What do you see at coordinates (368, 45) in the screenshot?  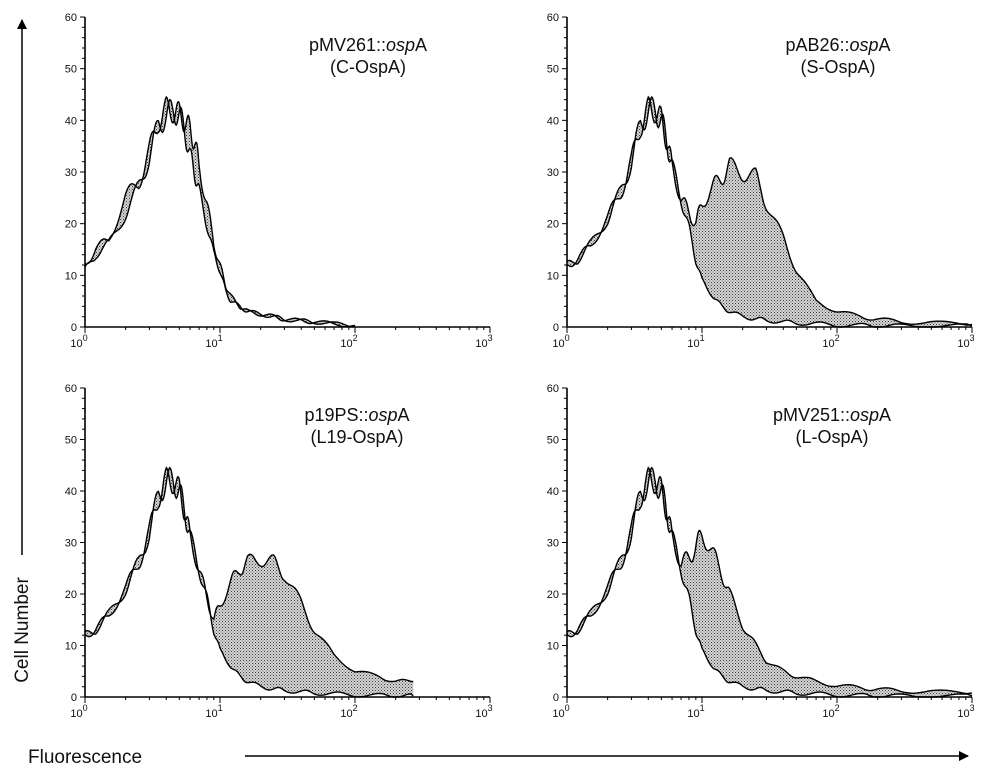 I see `panel-title: pMV261::ospA` at bounding box center [368, 45].